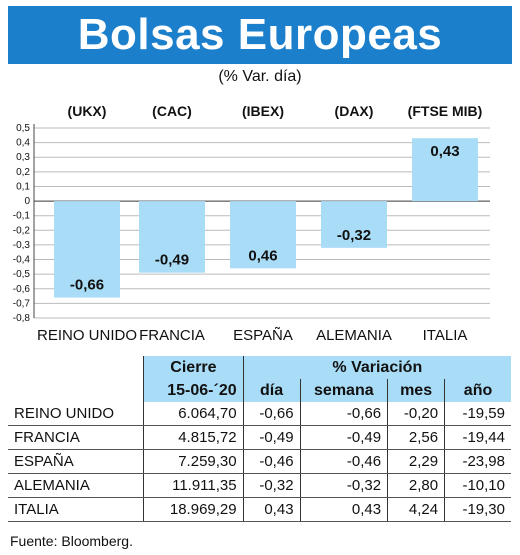 This screenshot has width=520, height=555. Describe the element at coordinates (23, 157) in the screenshot. I see `y-tick-label: 0,3` at that location.